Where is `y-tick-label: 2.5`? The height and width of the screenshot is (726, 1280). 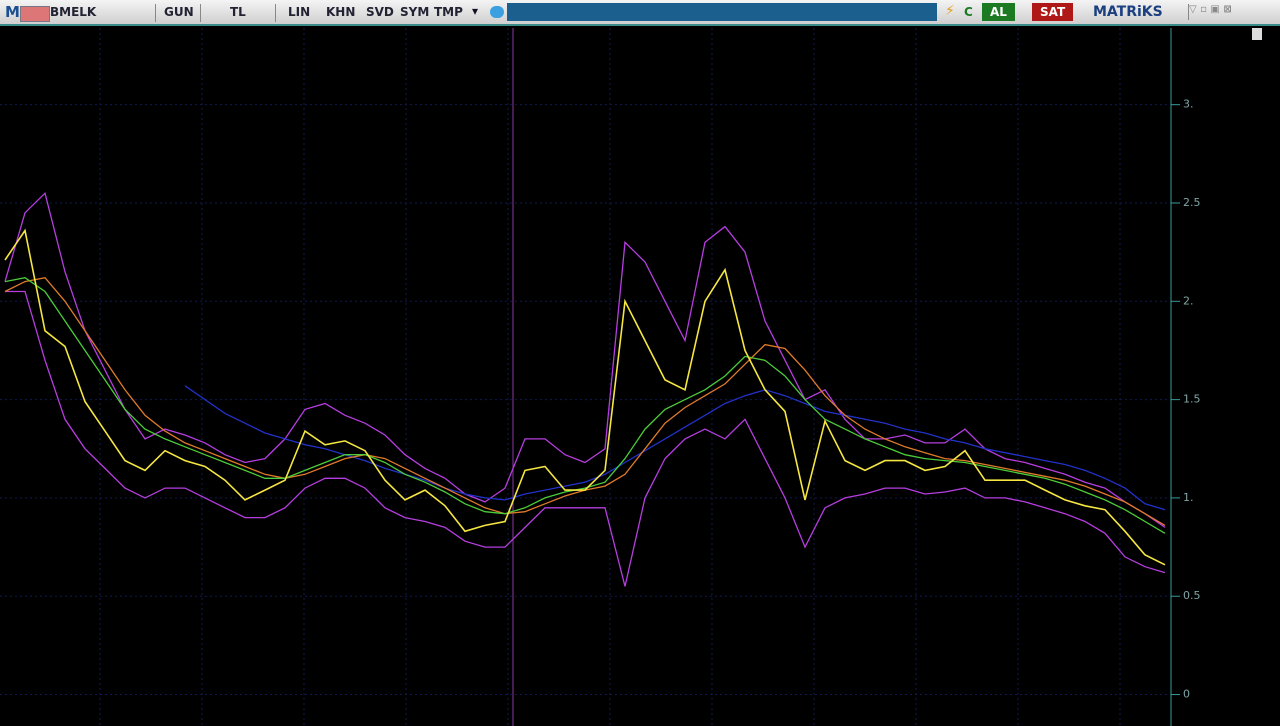
y-tick-label: 2.5 is located at coordinates (1192, 202).